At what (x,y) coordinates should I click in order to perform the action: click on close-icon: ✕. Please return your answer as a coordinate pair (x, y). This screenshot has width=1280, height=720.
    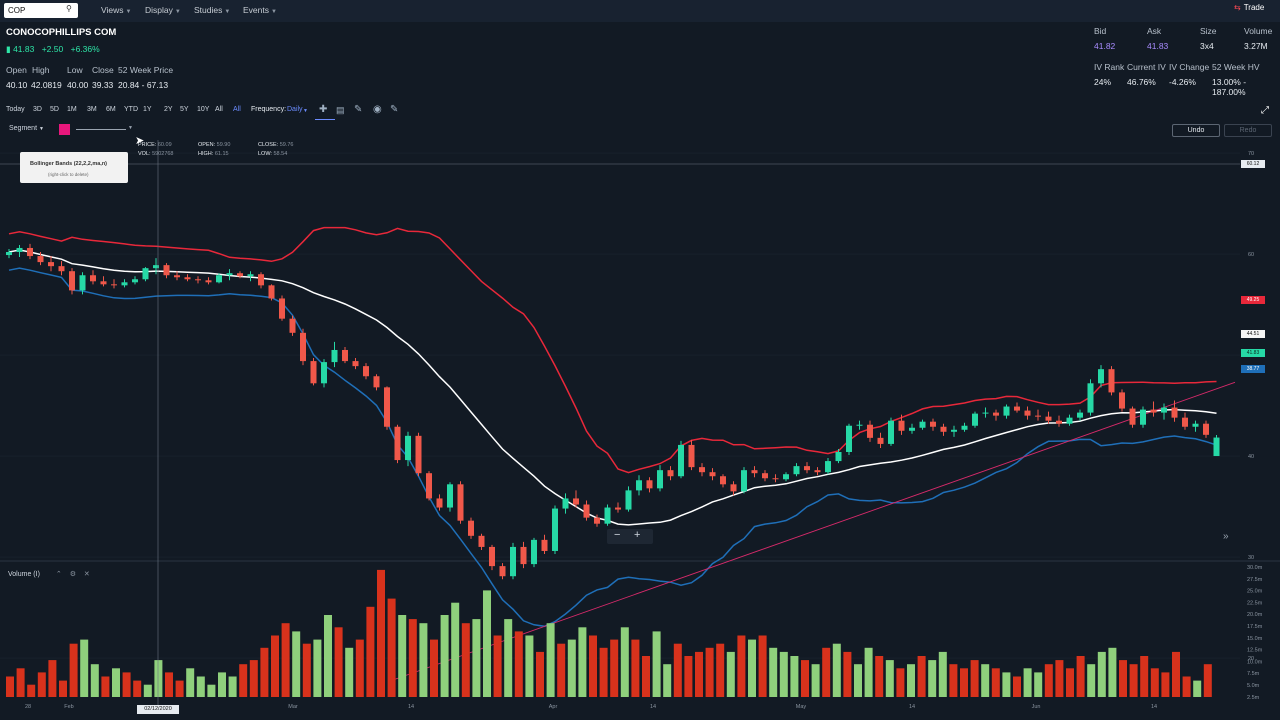
    Looking at the image, I should click on (86, 574).